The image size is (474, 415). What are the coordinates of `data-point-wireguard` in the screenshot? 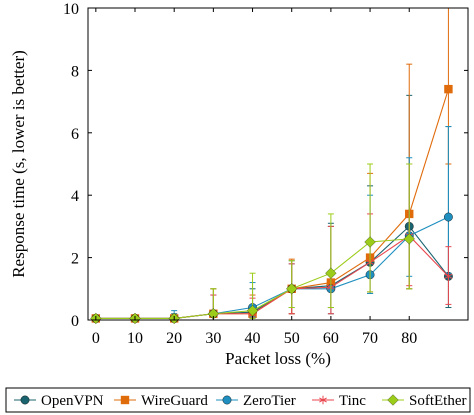 It's located at (448, 89).